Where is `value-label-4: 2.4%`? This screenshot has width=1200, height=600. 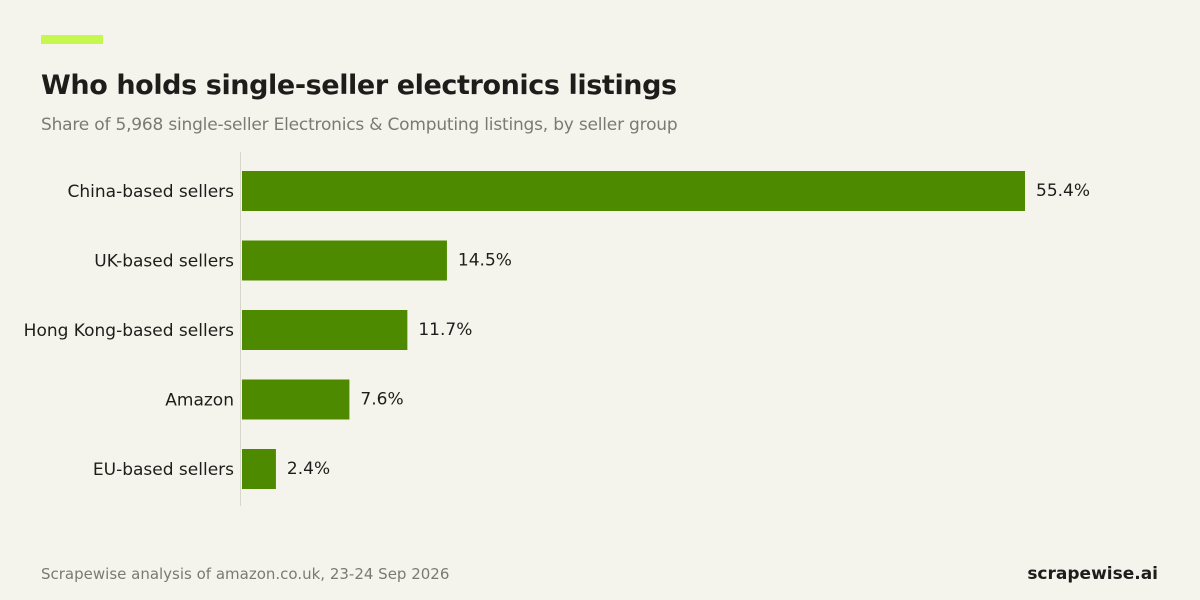
value-label-4: 2.4% is located at coordinates (308, 469).